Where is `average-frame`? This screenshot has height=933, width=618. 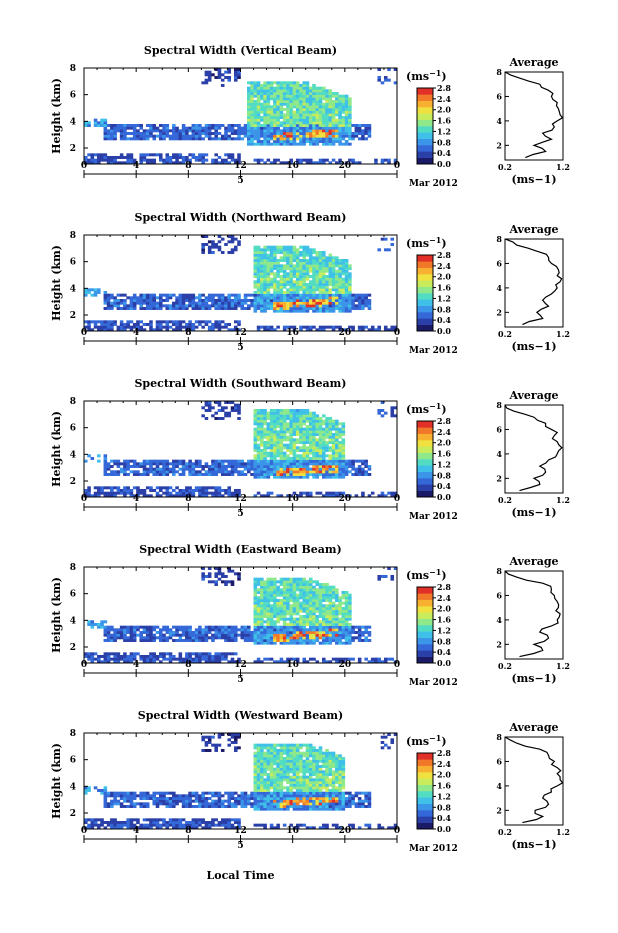 average-frame is located at coordinates (534, 116).